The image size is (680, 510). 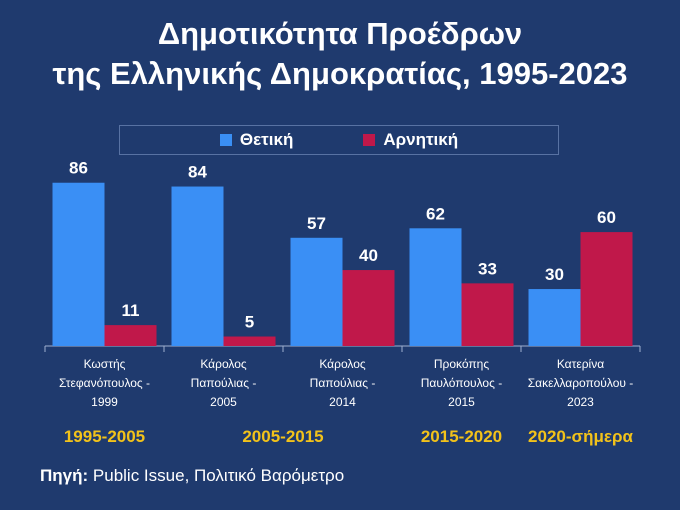 I want to click on source-text: Public Issue, Πολιτικό Βαρόμετρο, so click(x=218, y=475).